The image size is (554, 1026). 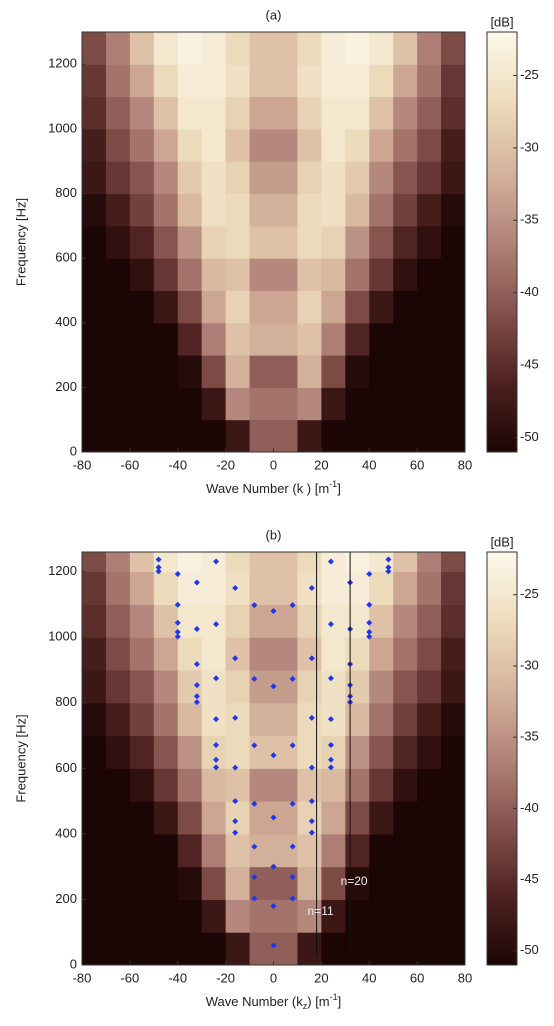 I want to click on colorbar-tick-label: -25, so click(x=529, y=74).